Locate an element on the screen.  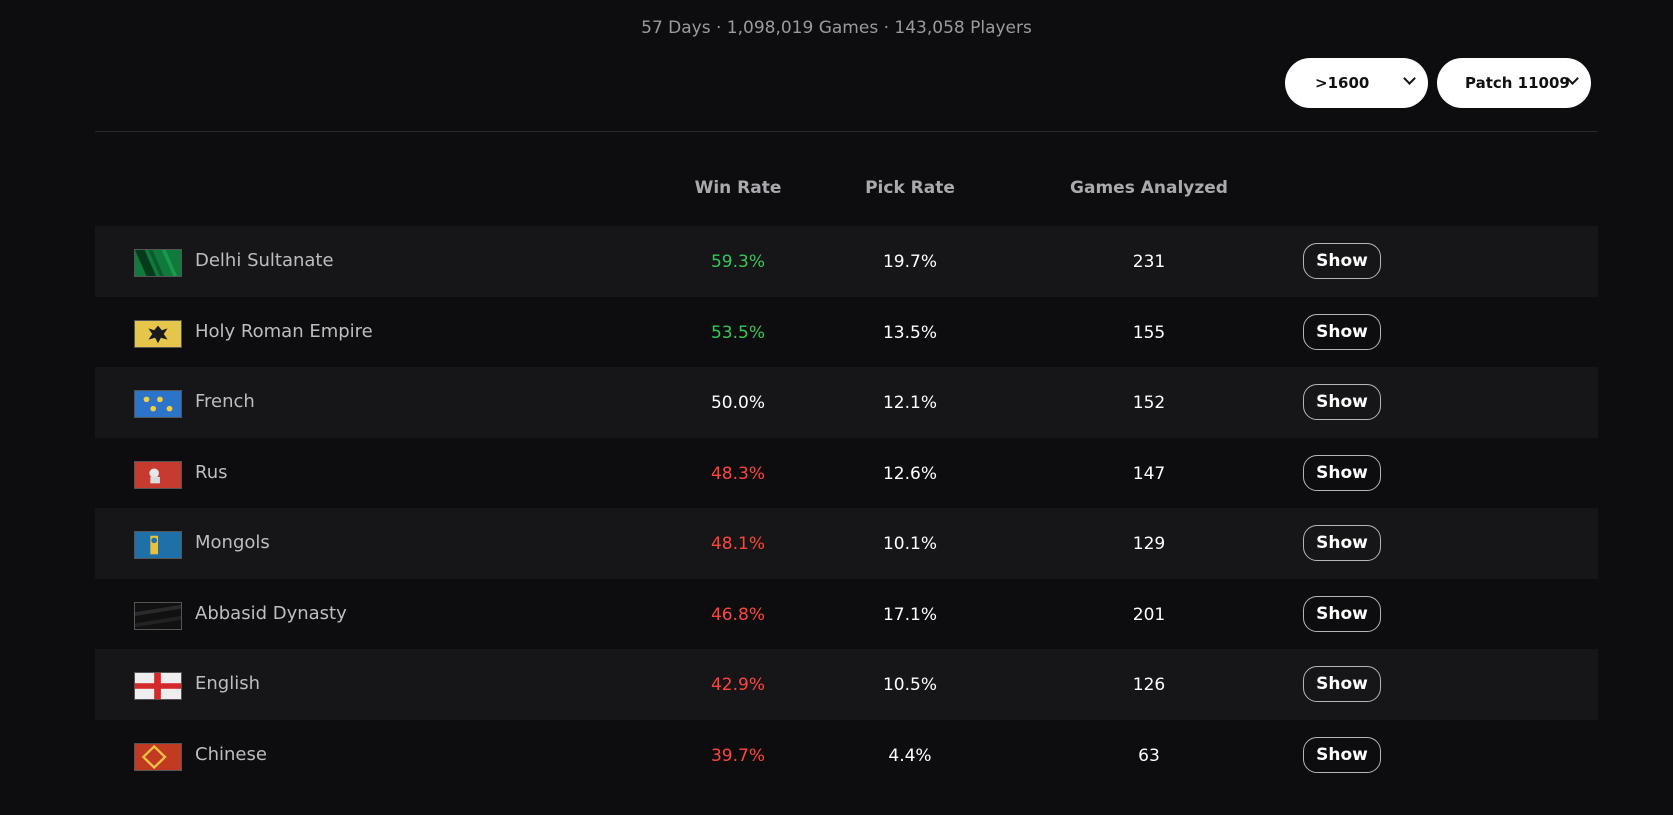
chevron-down-icon is located at coordinates (1409, 78).